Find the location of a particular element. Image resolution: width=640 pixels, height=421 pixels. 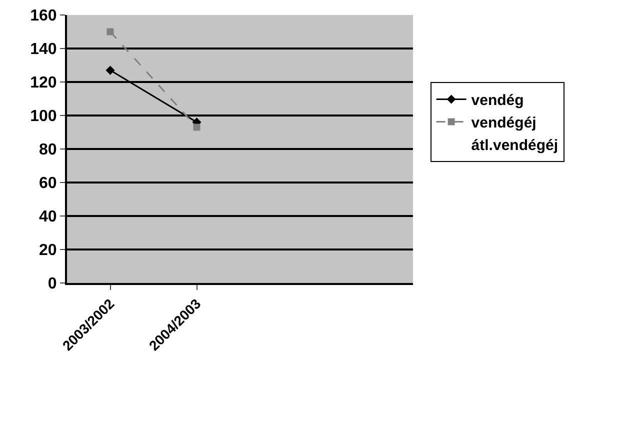

y-tick-label: 100 is located at coordinates (43, 117).